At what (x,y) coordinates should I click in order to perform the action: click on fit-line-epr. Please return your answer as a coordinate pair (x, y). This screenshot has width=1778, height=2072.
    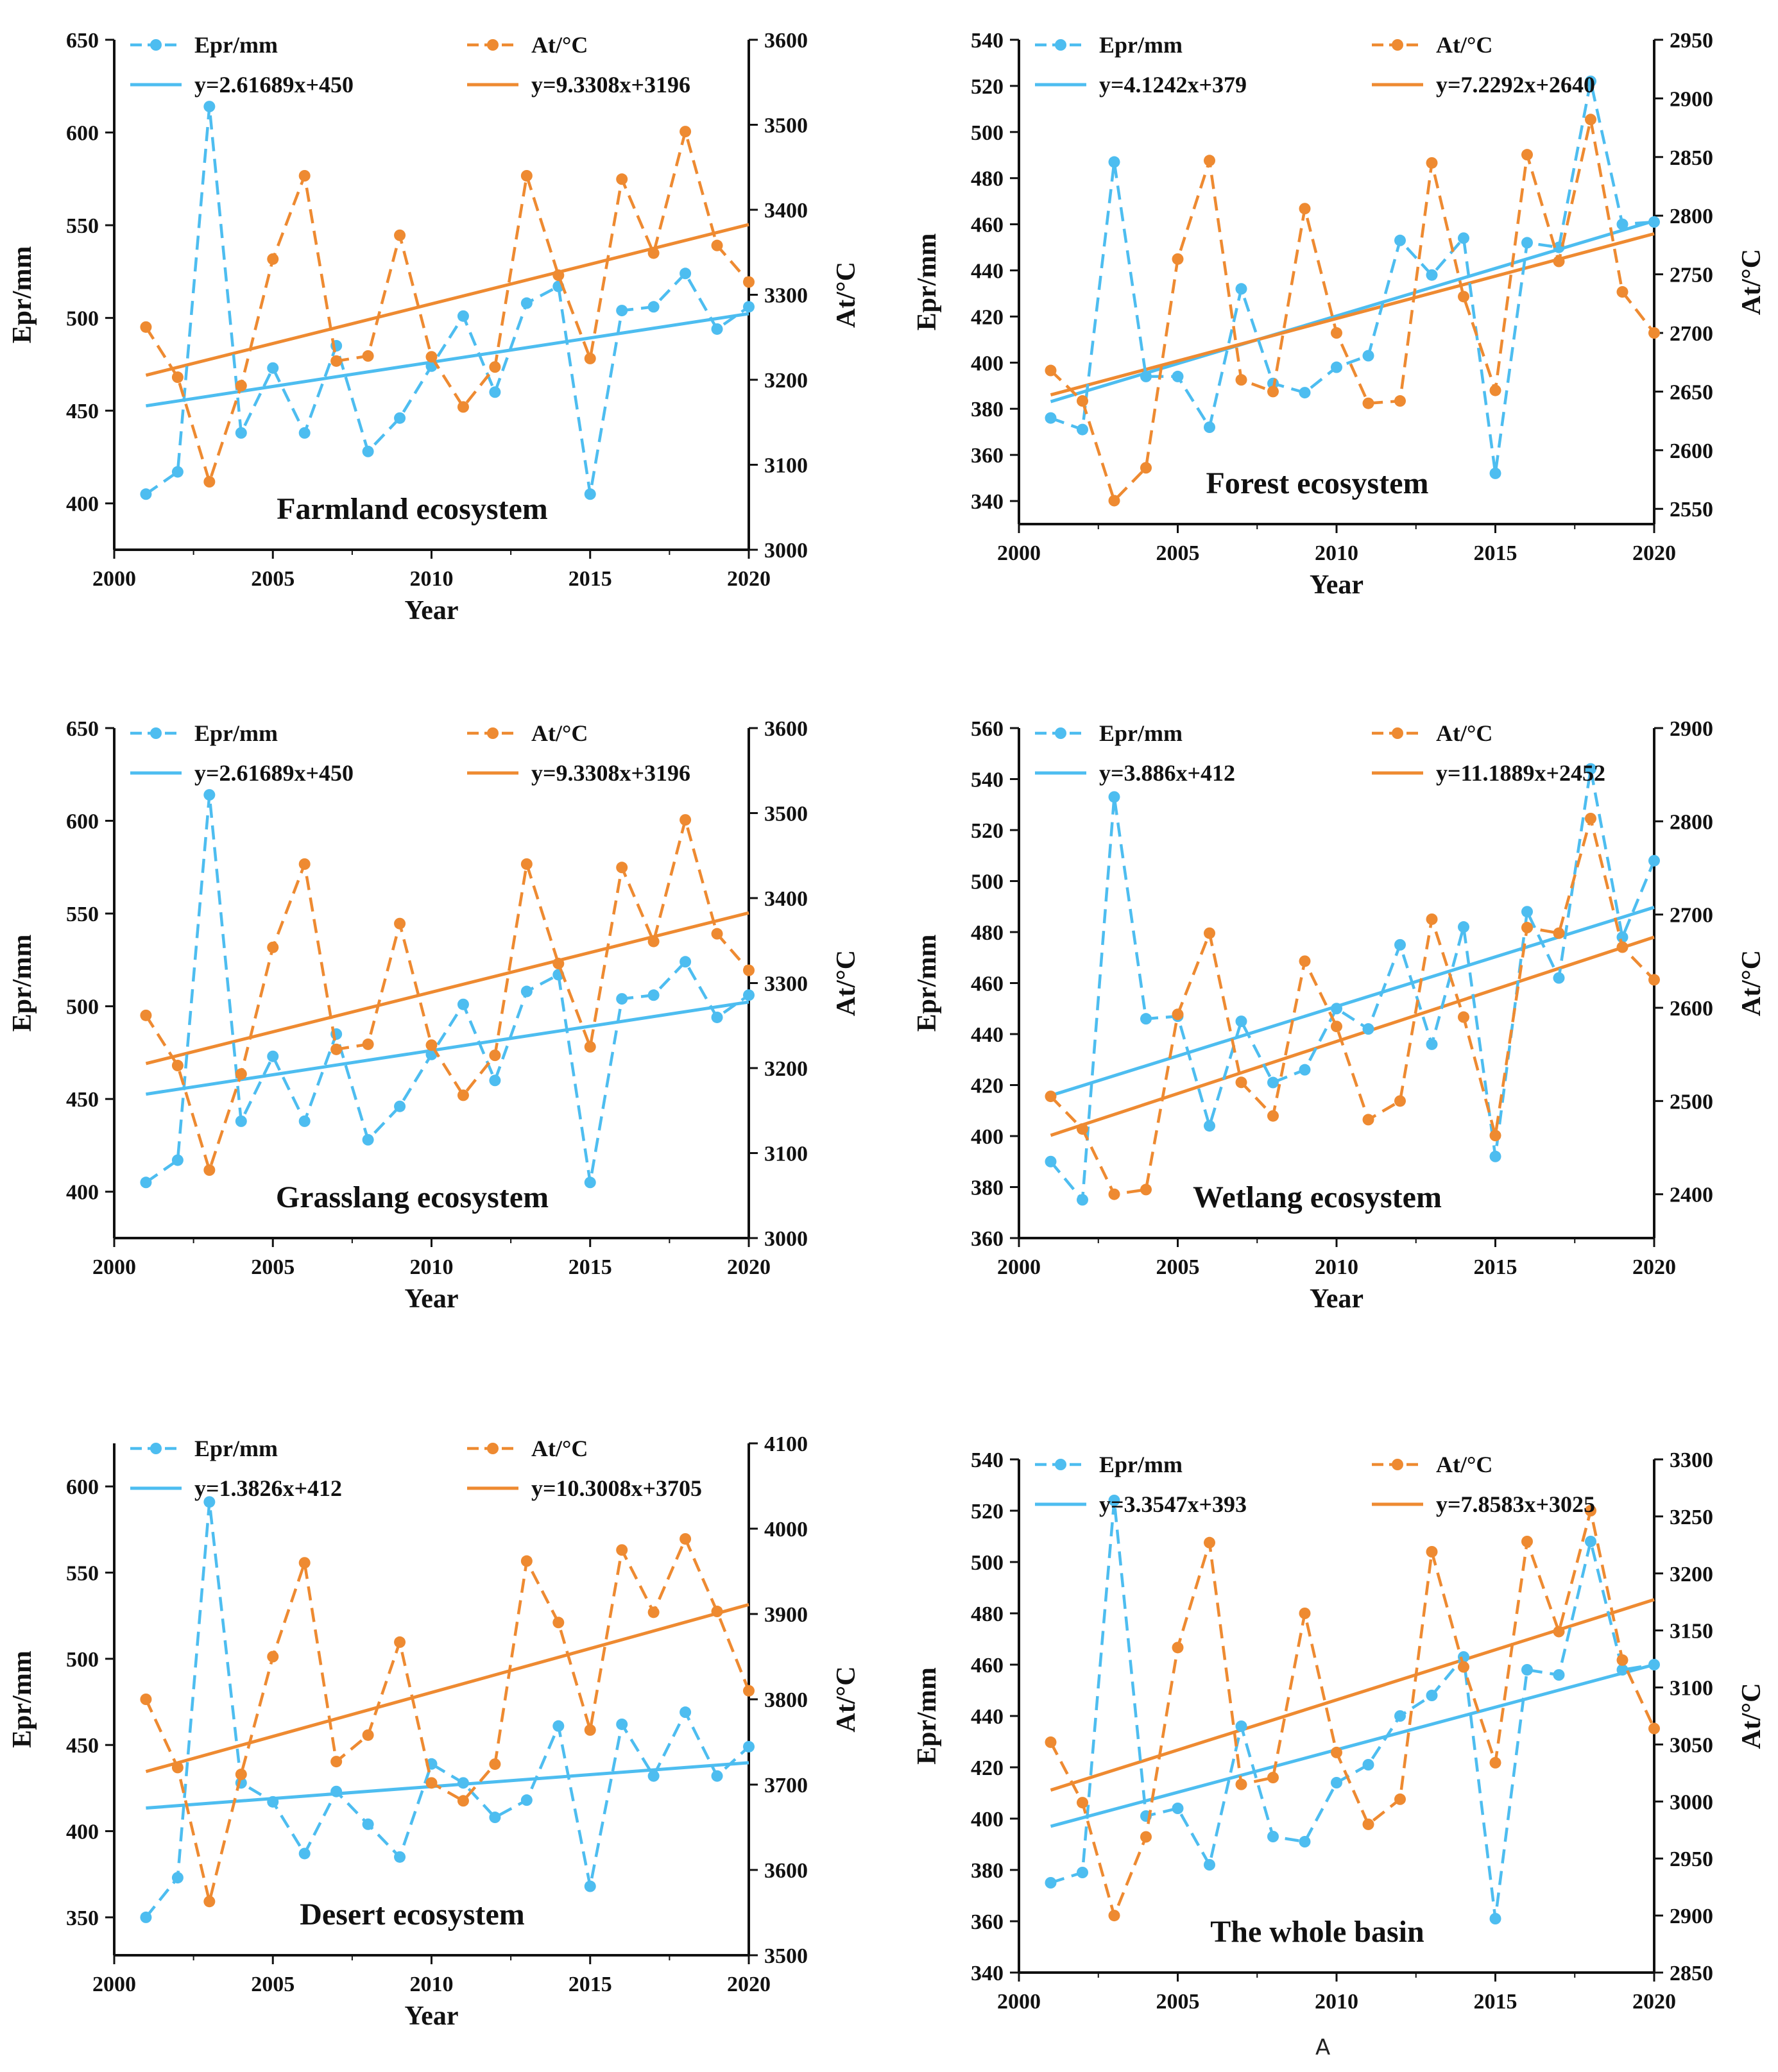
    Looking at the image, I should click on (447, 1048).